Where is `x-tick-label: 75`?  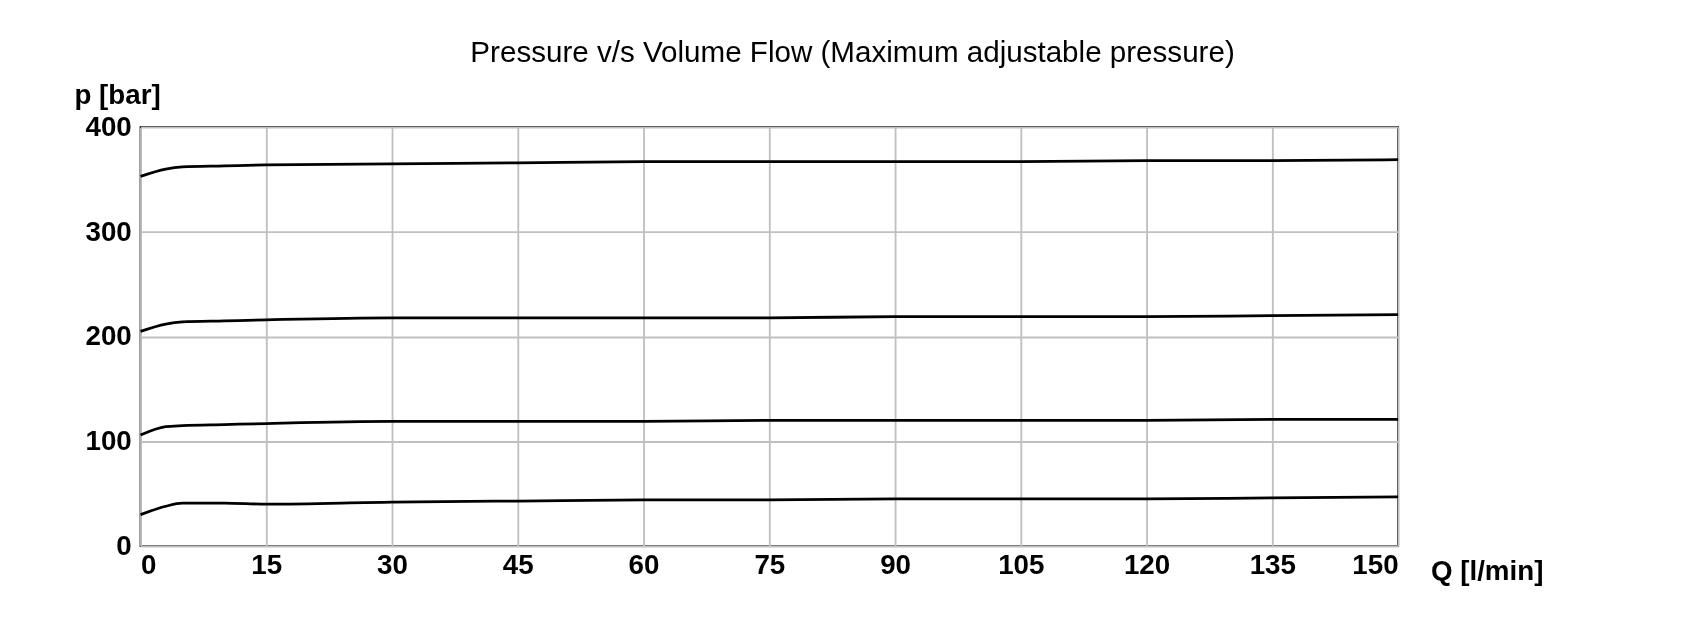
x-tick-label: 75 is located at coordinates (770, 565).